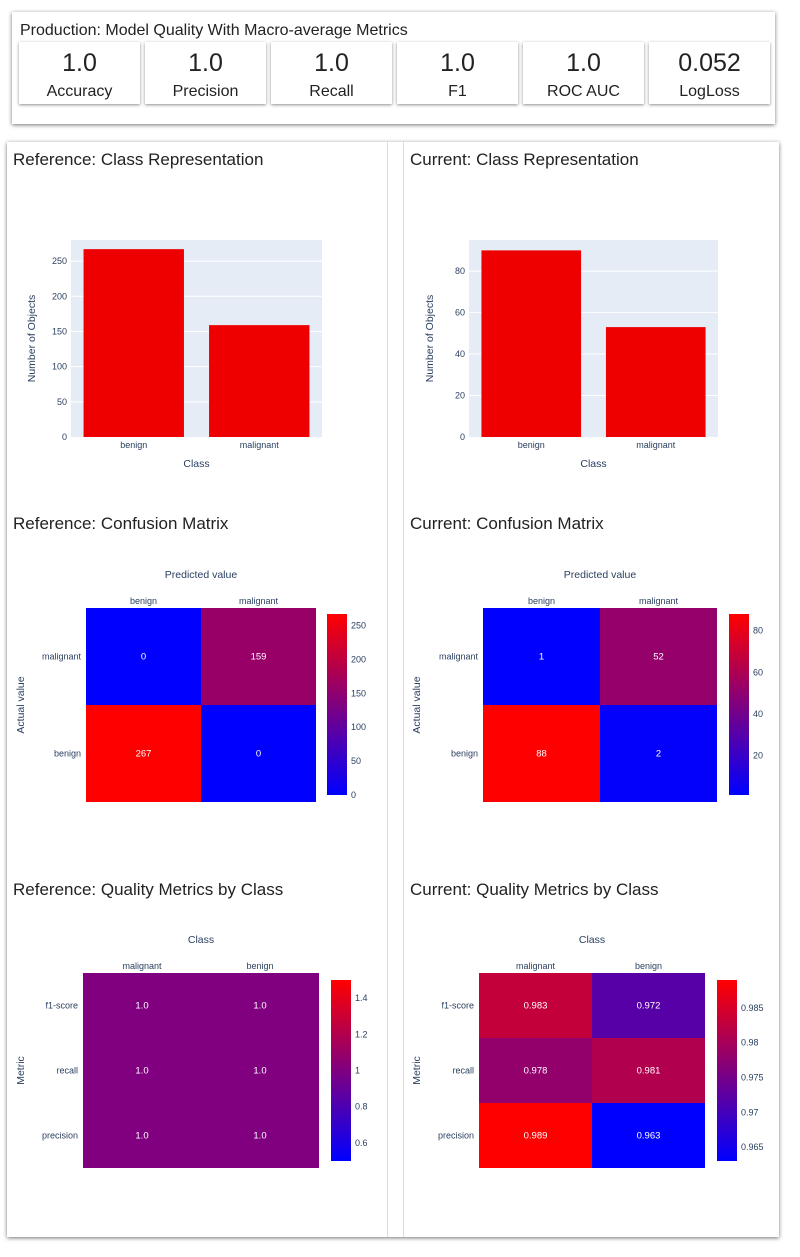 Image resolution: width=800 pixels, height=1257 pixels. Describe the element at coordinates (709, 63) in the screenshot. I see `metric-value: 0.052` at that location.